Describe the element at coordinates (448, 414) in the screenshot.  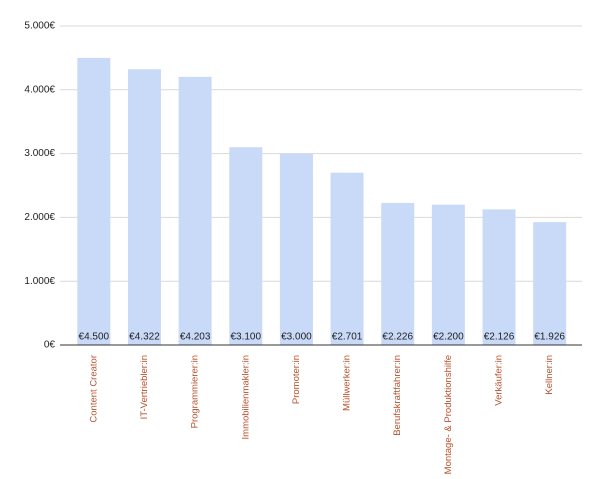
I see `x-tick-label: Montage- & Produktionshilfe` at that location.